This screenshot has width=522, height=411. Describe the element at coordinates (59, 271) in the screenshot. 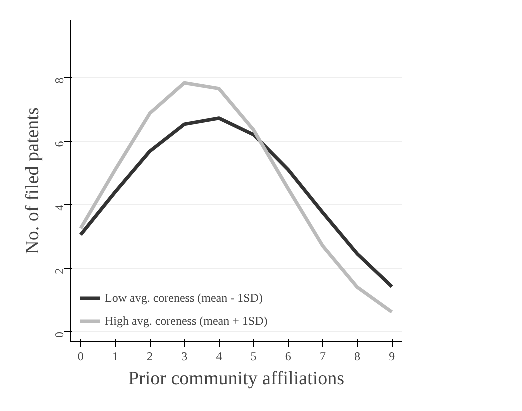

I see `y-tick-label: 2` at that location.